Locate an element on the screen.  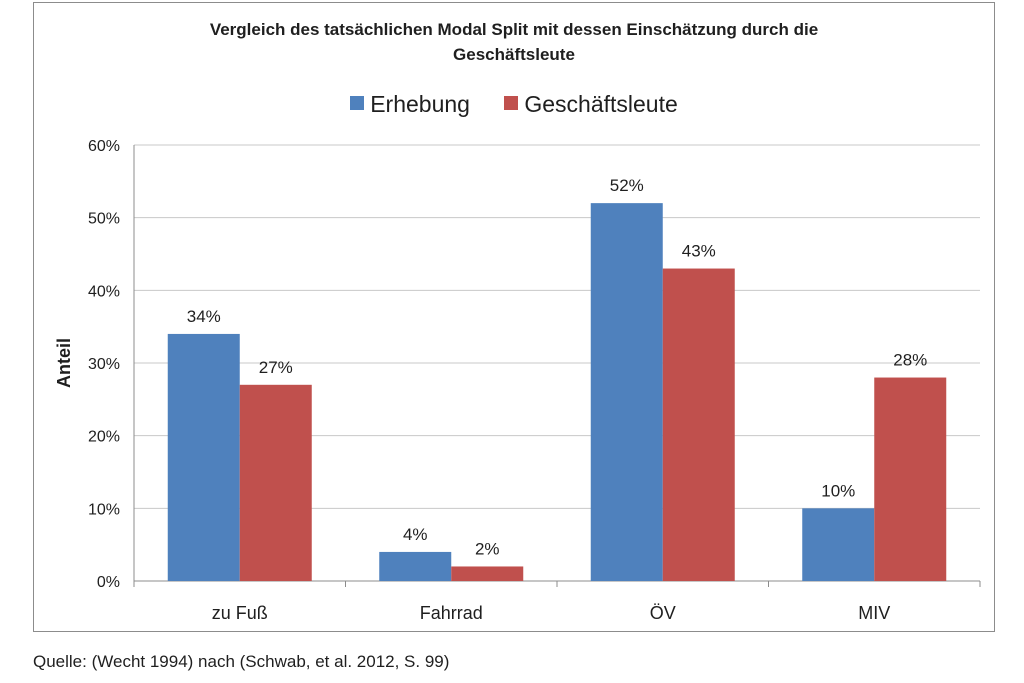
legend-swatch-geschaeftsleute is located at coordinates (511, 103).